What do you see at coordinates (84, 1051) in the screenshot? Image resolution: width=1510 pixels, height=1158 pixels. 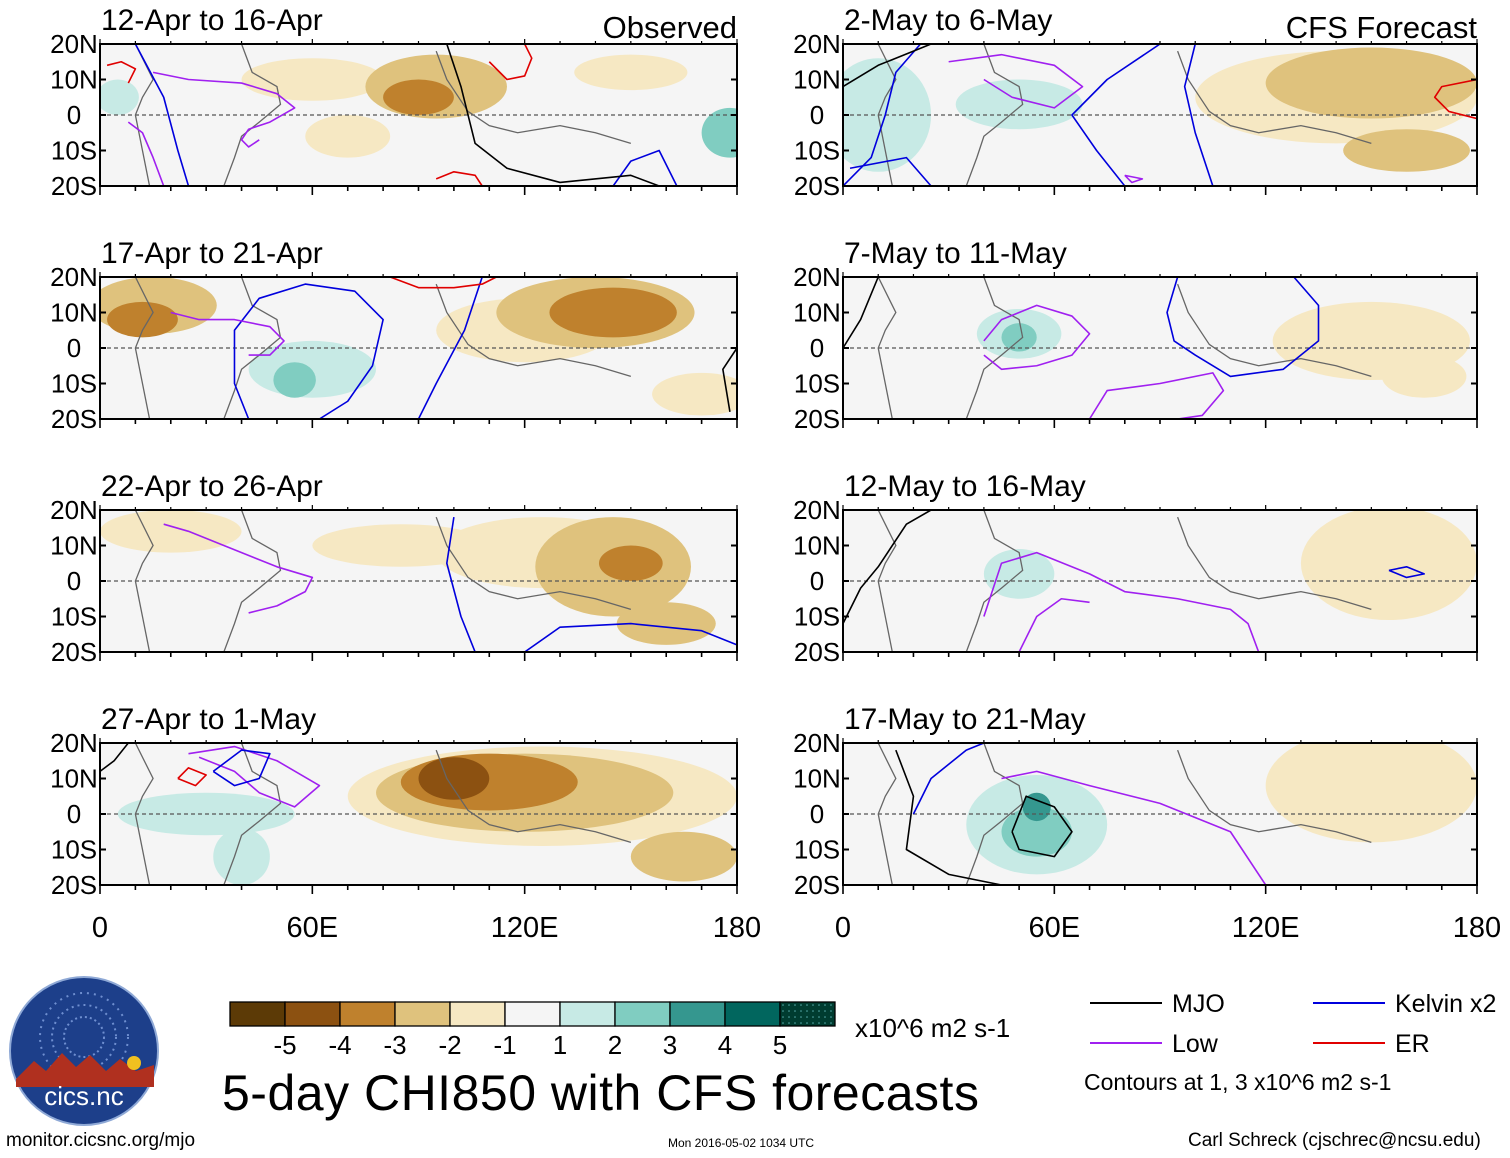 I see `cicsnc-logo: cics.nc` at bounding box center [84, 1051].